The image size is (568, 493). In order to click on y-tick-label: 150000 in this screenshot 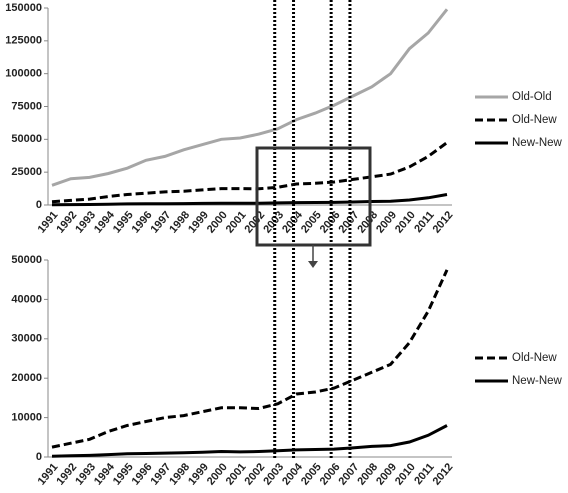, I will do `click(23, 8)`.